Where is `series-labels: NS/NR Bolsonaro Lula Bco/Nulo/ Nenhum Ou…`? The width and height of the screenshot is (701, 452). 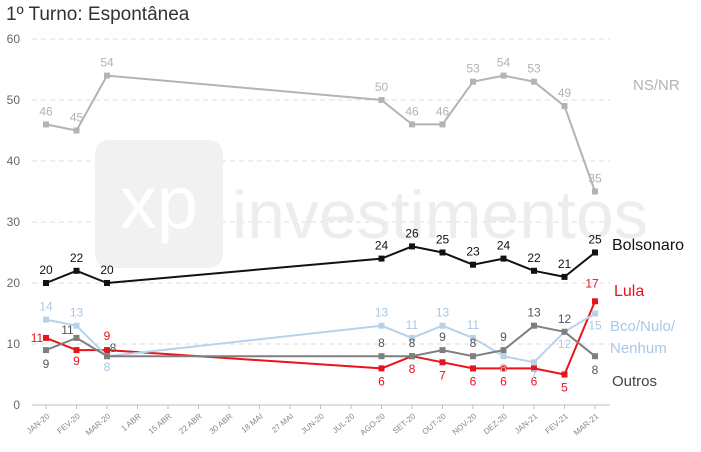
series-labels: NS/NR Bolsonaro Lula Bco/Nulo/ Nenhum Ou… is located at coordinates (647, 233).